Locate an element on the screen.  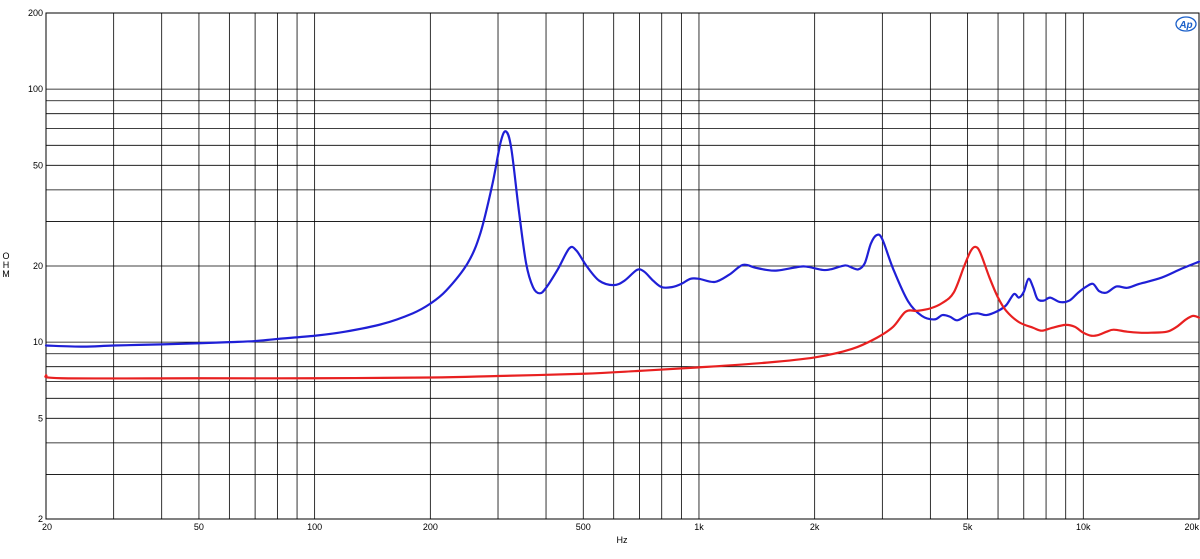
y-tick-labels: 200 100 50 20 10 5 2 is located at coordinates (35, 266).